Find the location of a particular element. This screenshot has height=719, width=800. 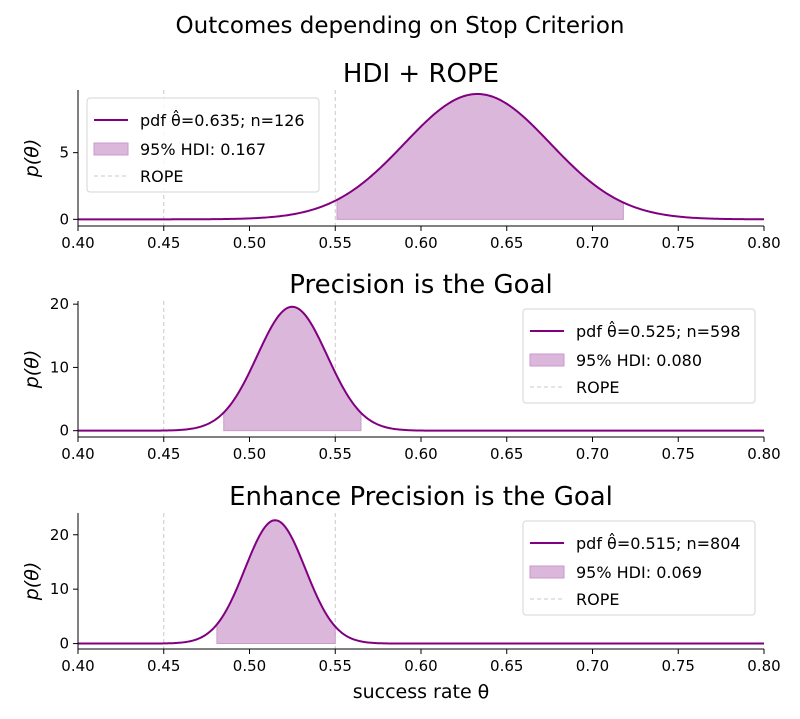

legend: pdf θ̂=0.635; n=126 95% HDI: 0.167 ROPE is located at coordinates (203, 145).